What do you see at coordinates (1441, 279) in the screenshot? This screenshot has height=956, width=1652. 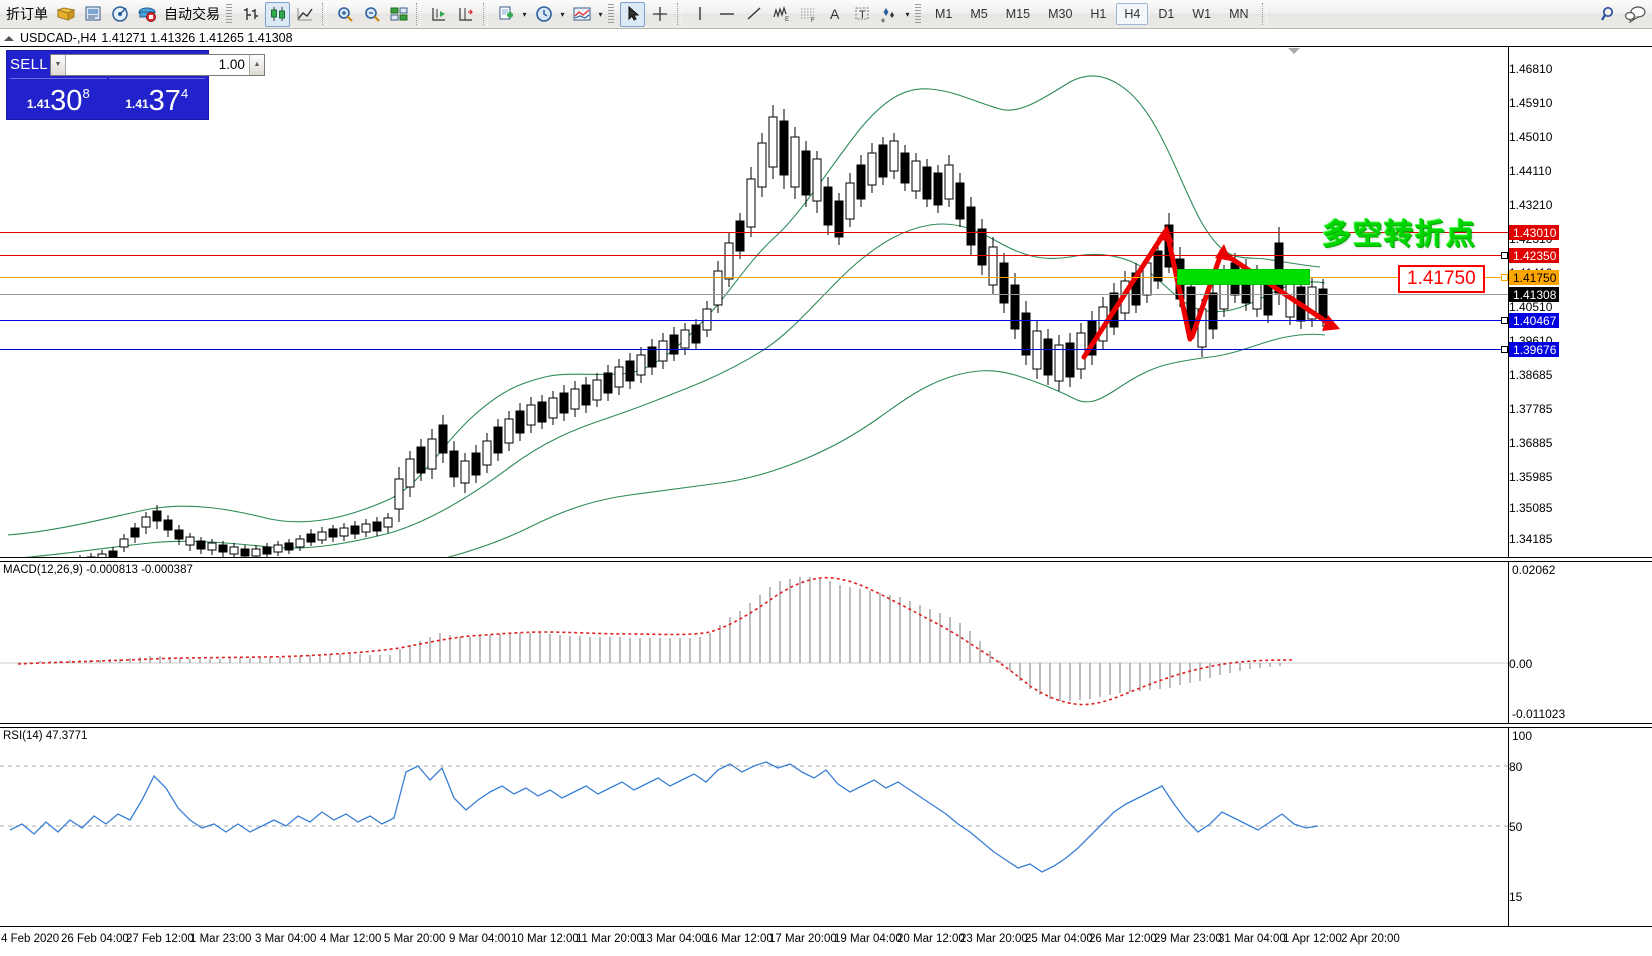 I see `price-callout-box: 1.41750` at bounding box center [1441, 279].